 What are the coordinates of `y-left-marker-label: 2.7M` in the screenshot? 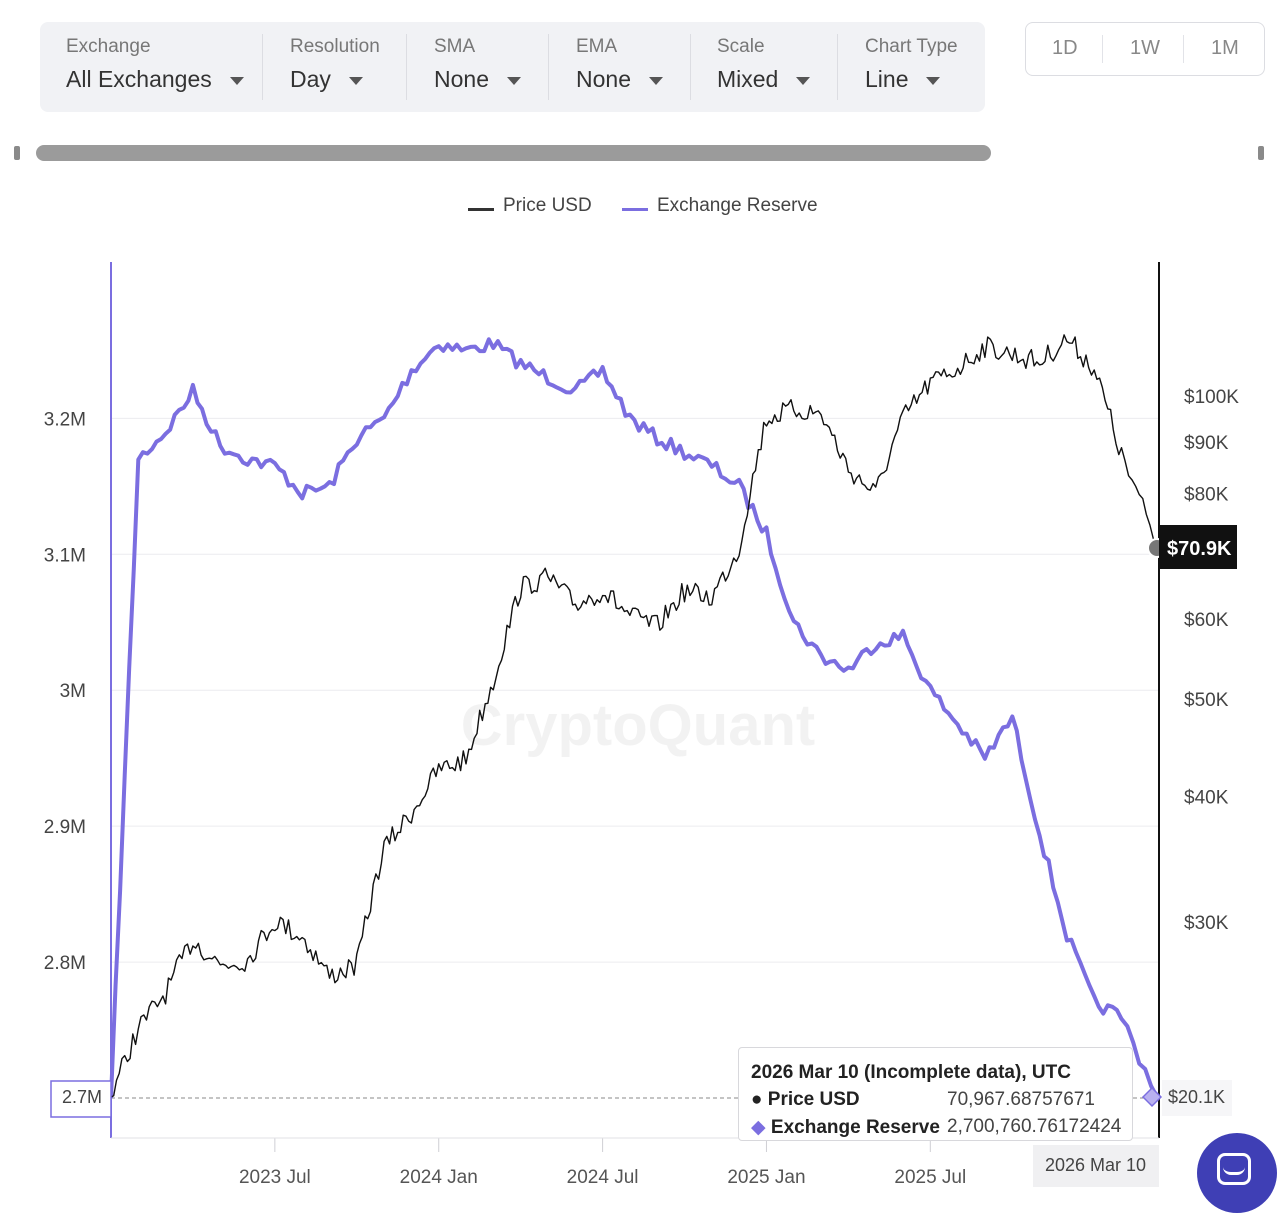 It's located at (82, 1097).